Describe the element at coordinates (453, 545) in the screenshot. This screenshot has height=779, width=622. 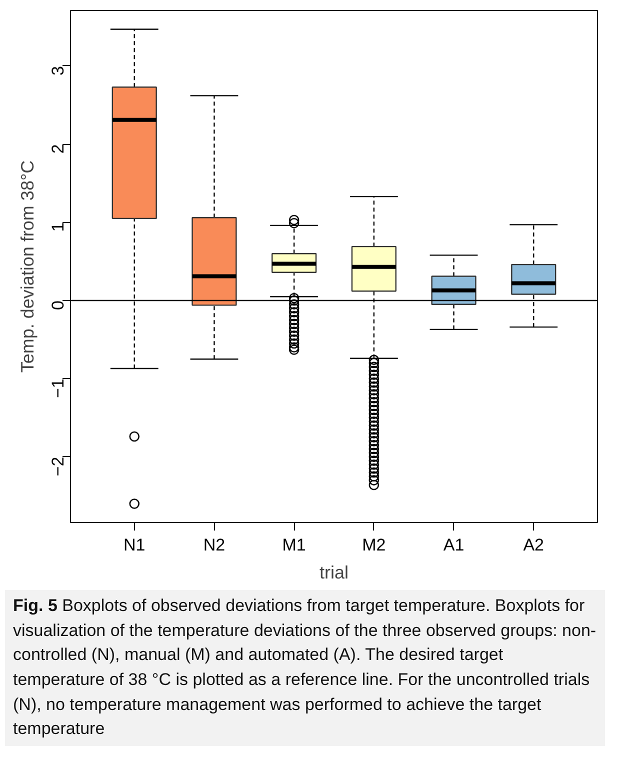
I see `x-tick-label: A1` at that location.